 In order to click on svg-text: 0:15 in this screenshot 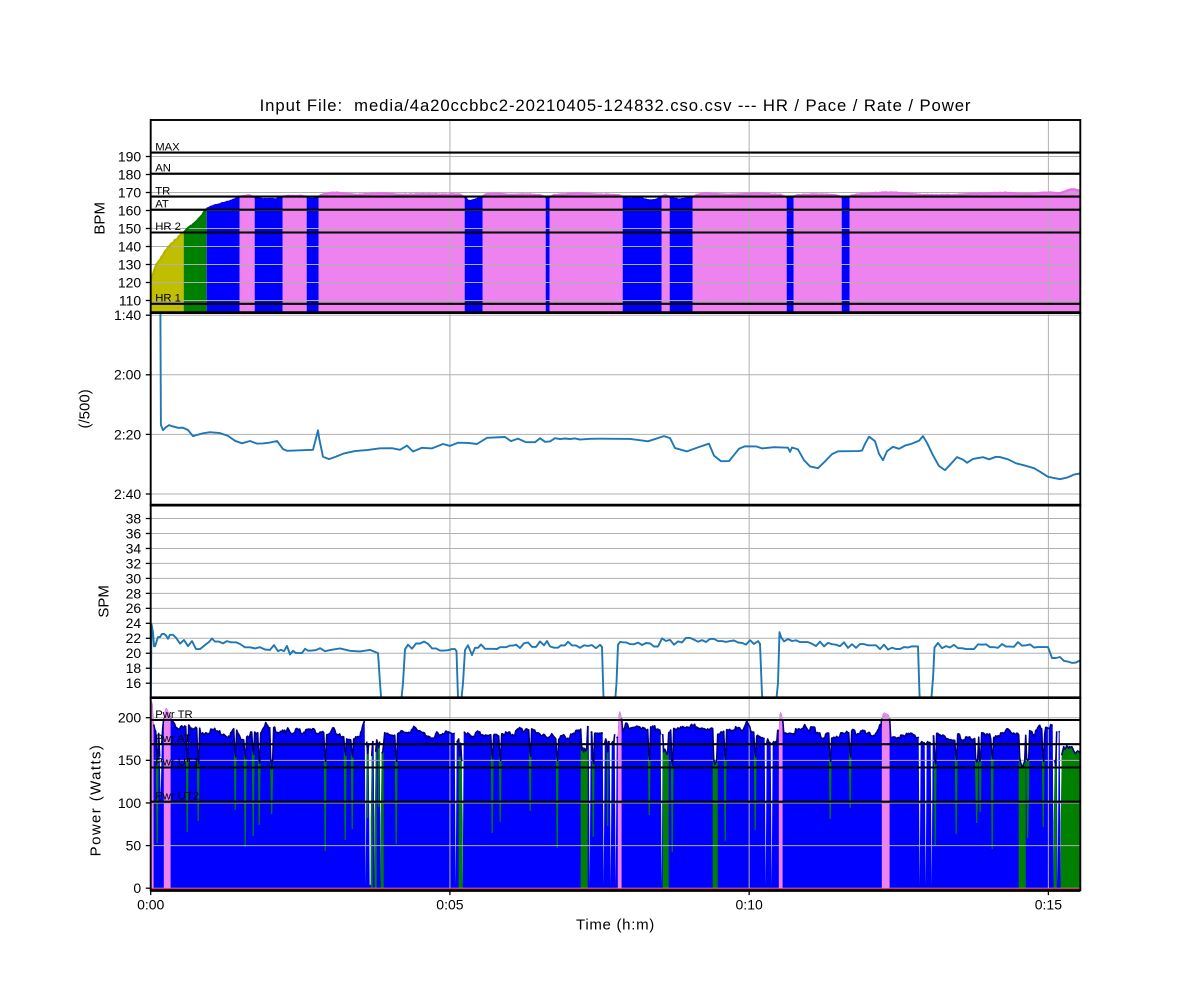, I will do `click(1048, 905)`.